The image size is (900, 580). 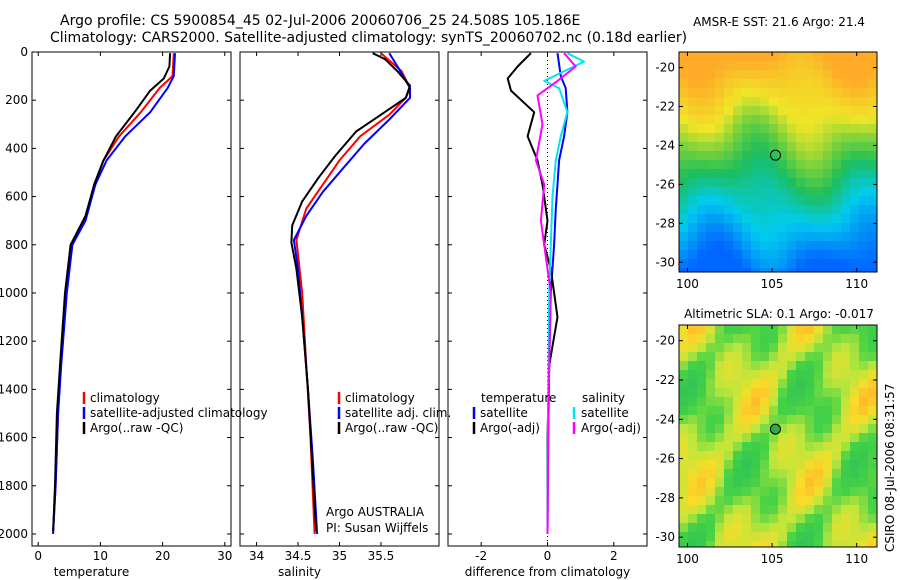 What do you see at coordinates (532, 293) in the screenshot?
I see `series-line-temperature-argo-adj-` at bounding box center [532, 293].